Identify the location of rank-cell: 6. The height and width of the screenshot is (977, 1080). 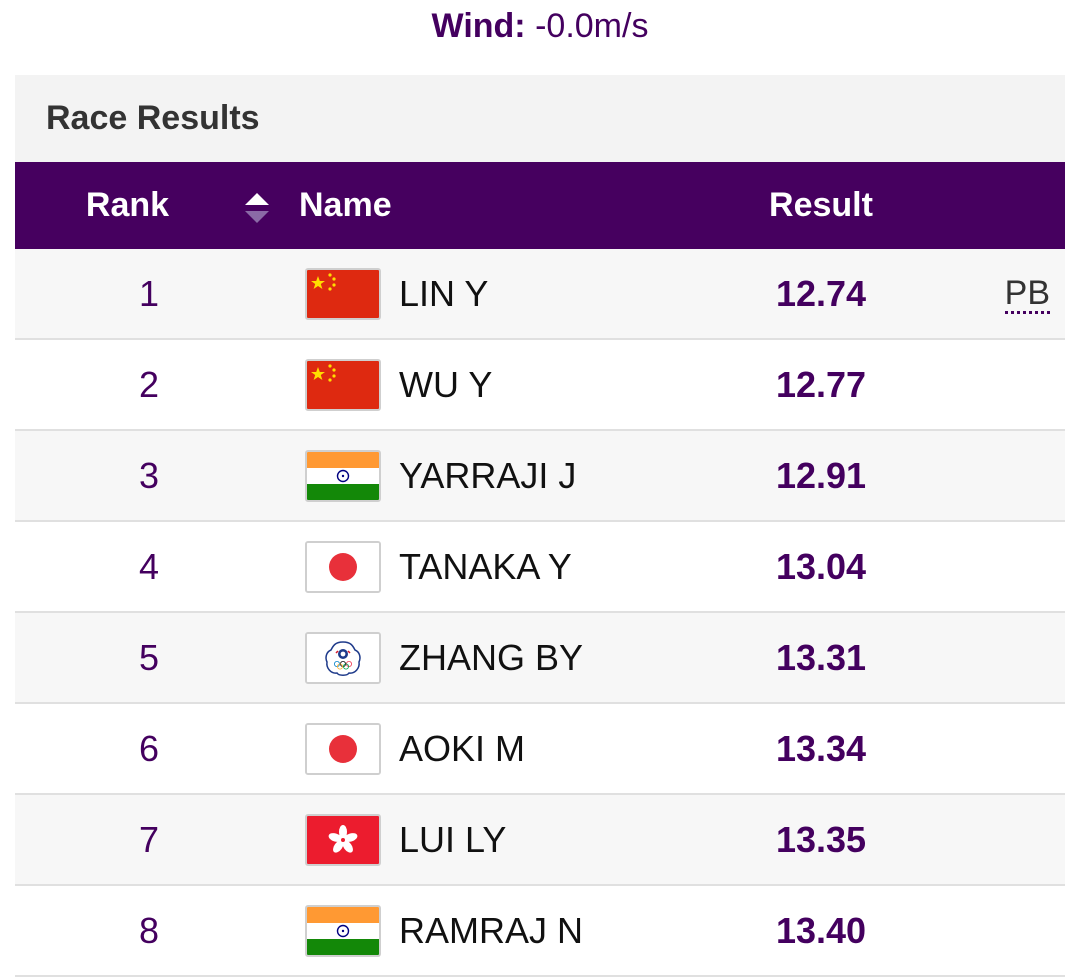
(149, 748).